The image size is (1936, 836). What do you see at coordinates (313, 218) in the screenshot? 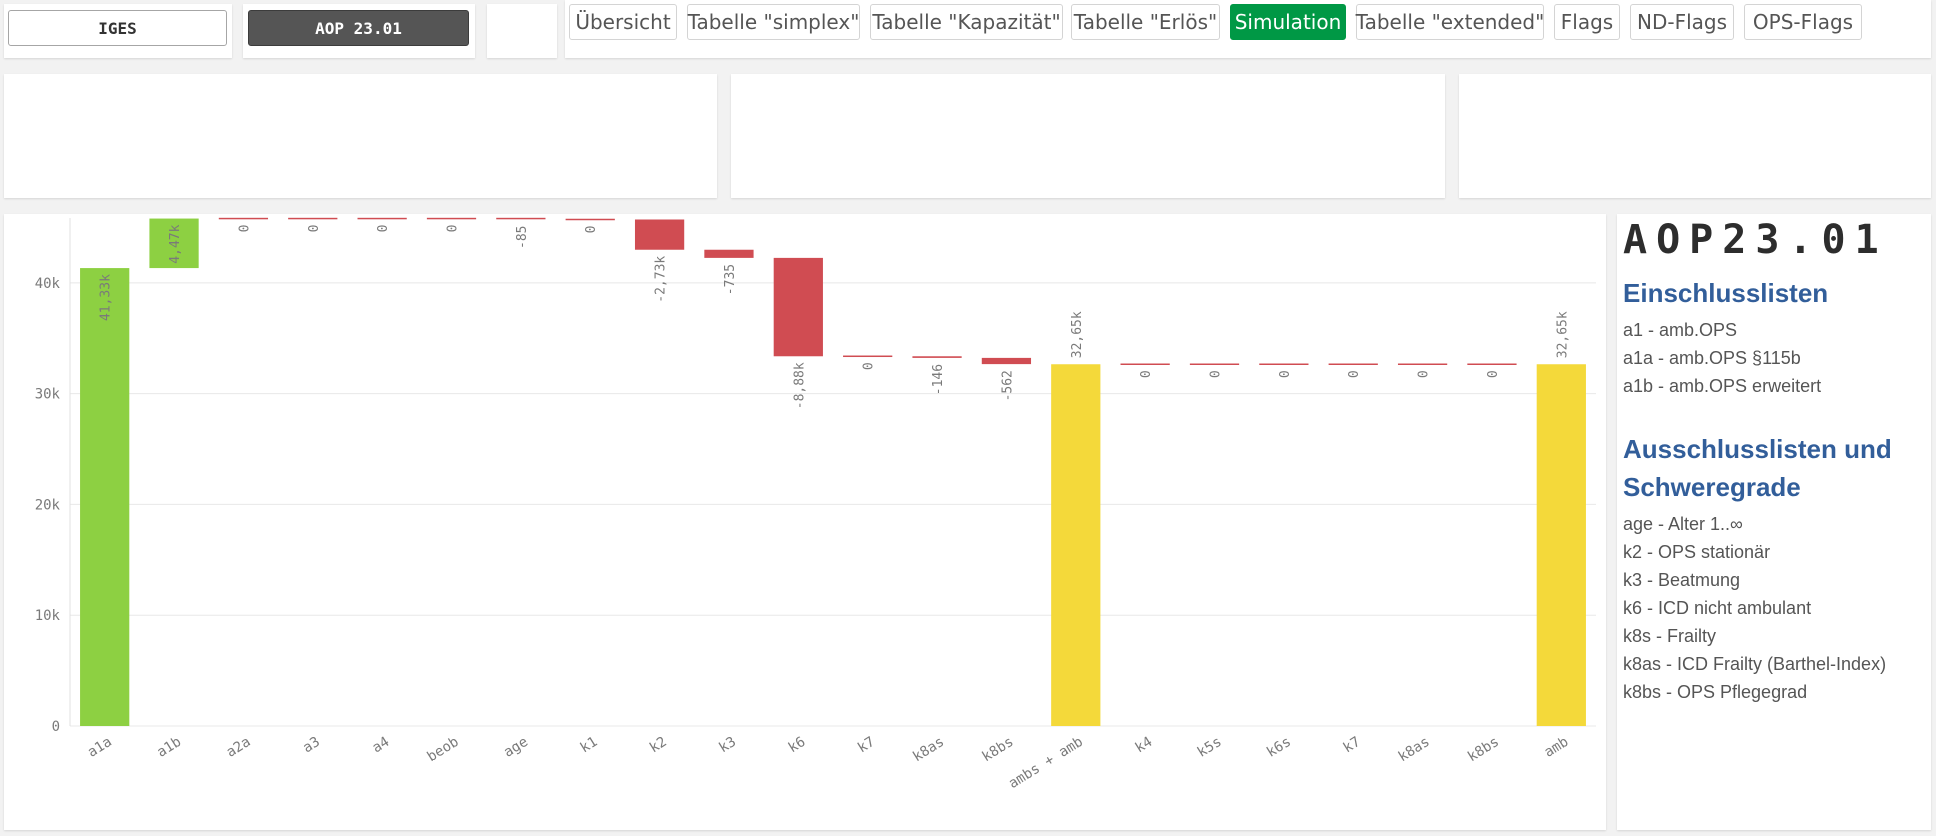
I see `bar-a3` at bounding box center [313, 218].